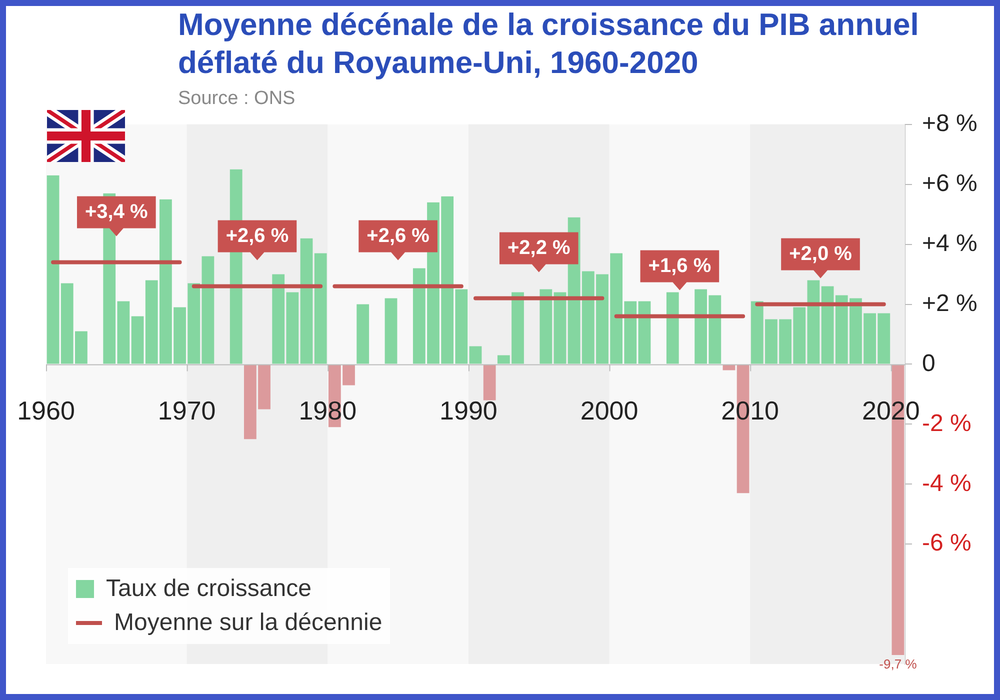 The image size is (1000, 700). Describe the element at coordinates (898, 664) in the screenshot. I see `data-label: -9,7 %` at that location.